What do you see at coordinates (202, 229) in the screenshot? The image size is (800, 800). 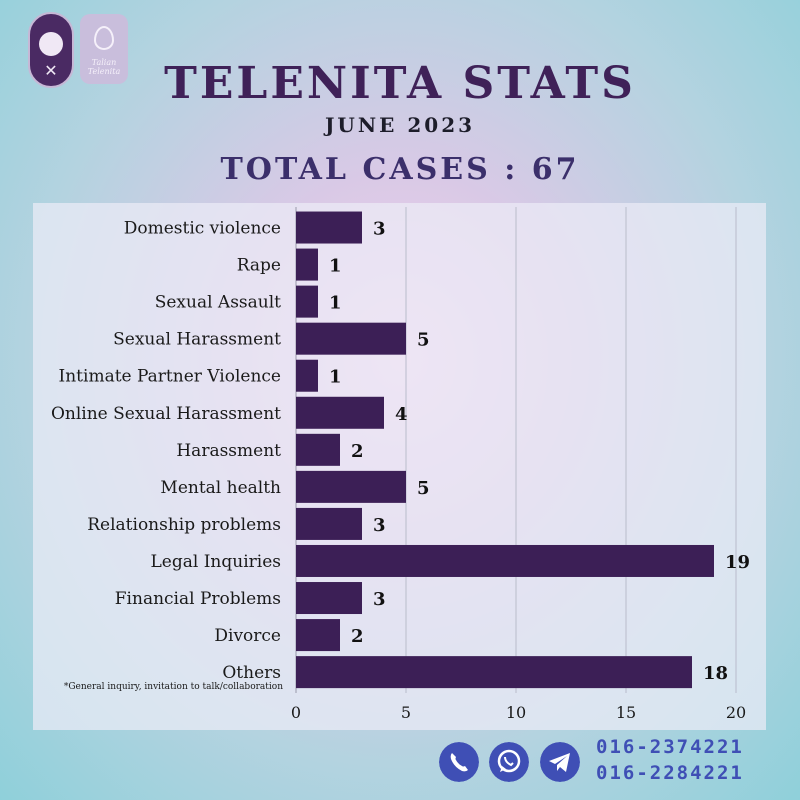 I see `category-label: Domestic violence` at bounding box center [202, 229].